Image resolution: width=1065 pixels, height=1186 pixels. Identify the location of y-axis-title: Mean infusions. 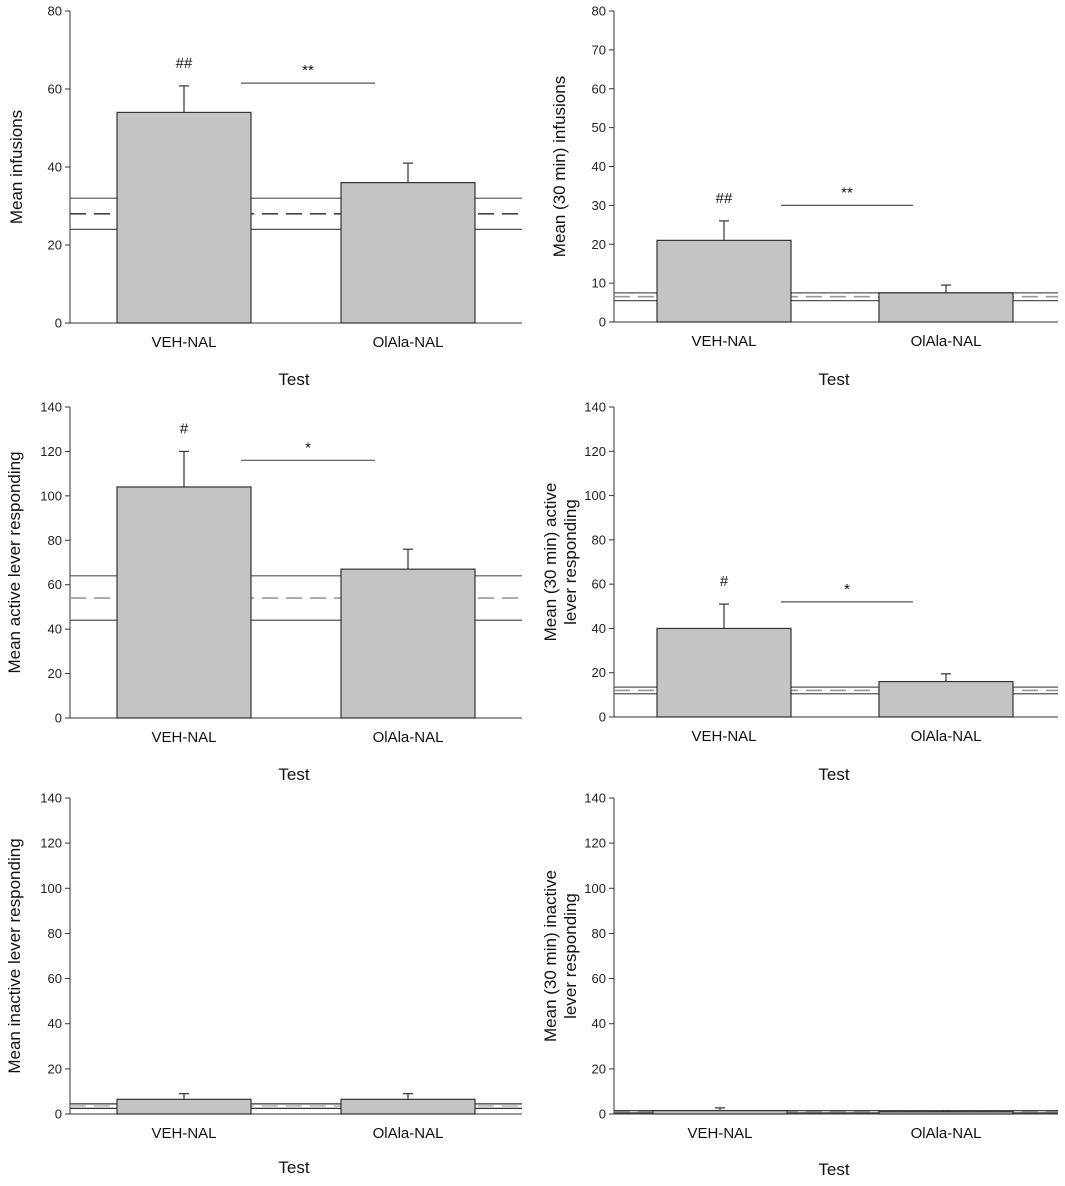
(16, 167).